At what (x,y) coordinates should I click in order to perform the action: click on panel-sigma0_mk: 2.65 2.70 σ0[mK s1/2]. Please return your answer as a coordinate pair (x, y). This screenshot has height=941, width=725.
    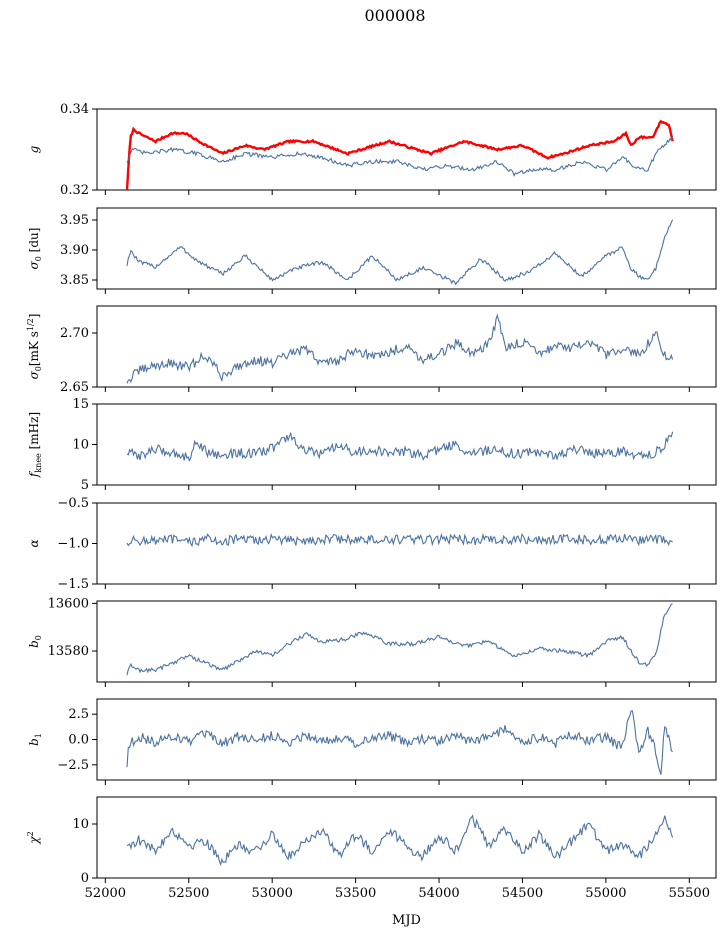
    Looking at the image, I should click on (371, 350).